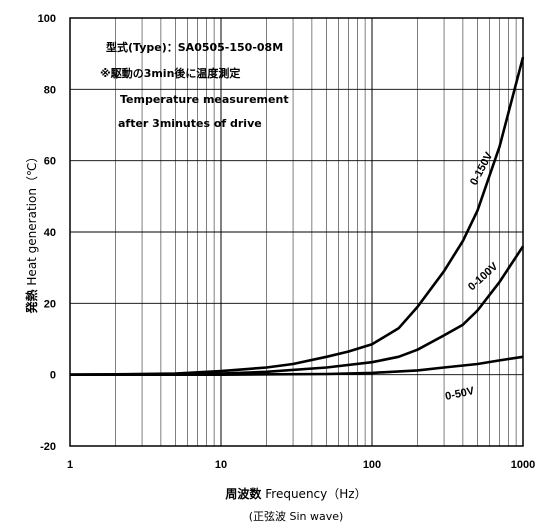 The height and width of the screenshot is (529, 543). What do you see at coordinates (31, 233) in the screenshot?
I see `y-axis-label: 発熱 Heat generation（℃）` at bounding box center [31, 233].